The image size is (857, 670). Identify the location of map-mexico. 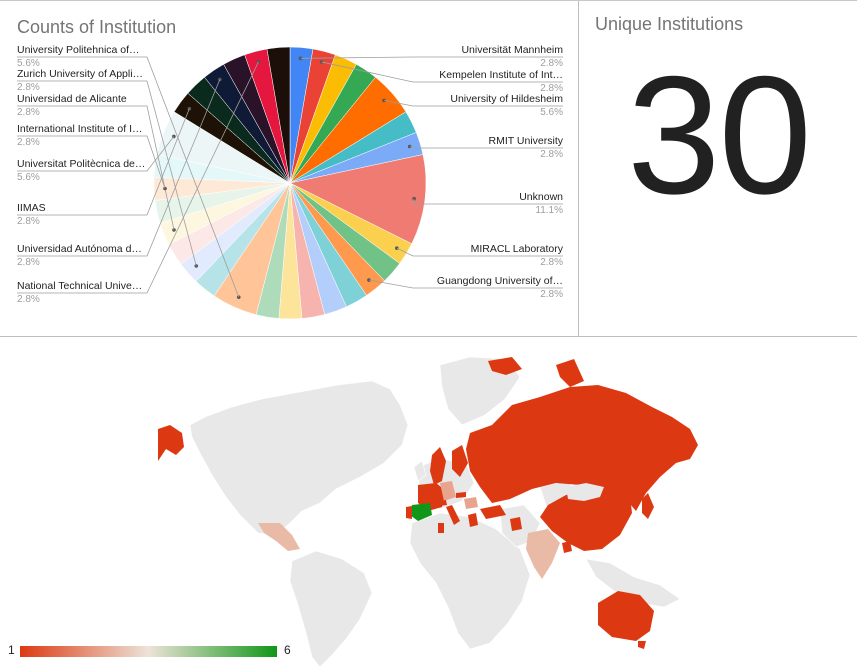
(279, 537).